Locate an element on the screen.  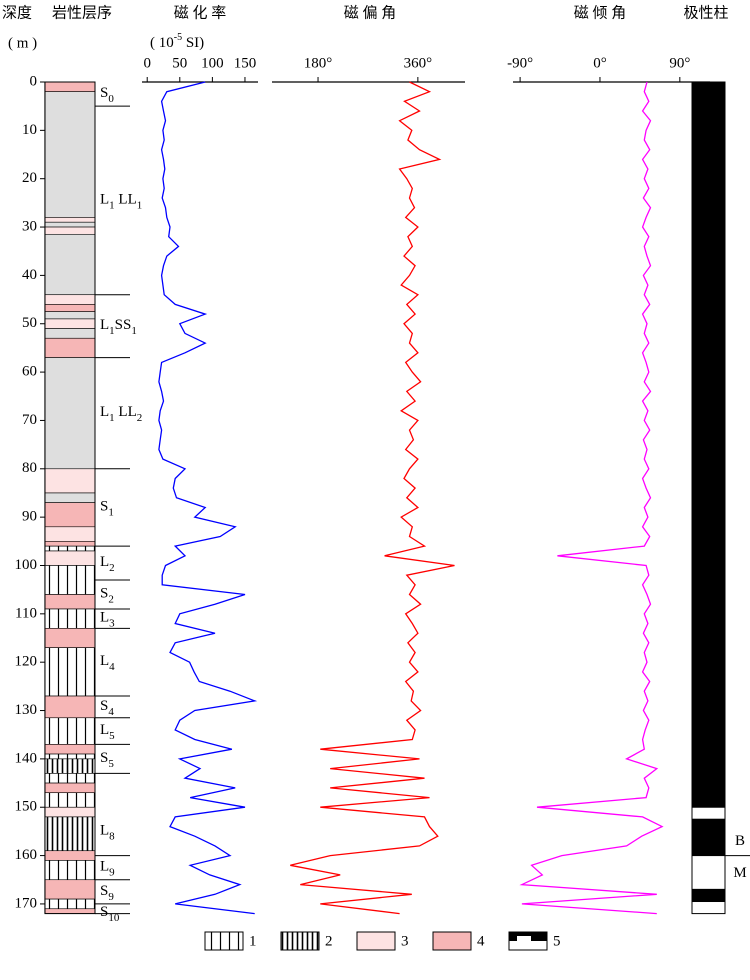
lithology-title: 岩性层序 is located at coordinates (82, 12).